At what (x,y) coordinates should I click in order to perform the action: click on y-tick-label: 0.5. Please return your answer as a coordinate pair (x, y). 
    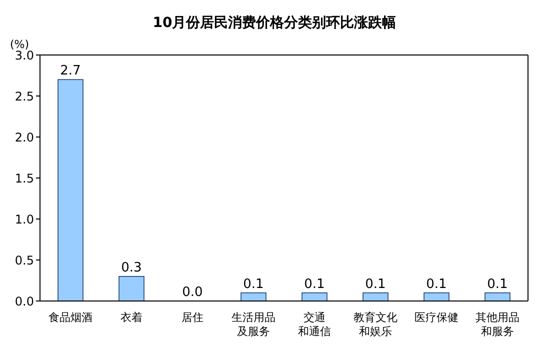
    Looking at the image, I should click on (24, 260).